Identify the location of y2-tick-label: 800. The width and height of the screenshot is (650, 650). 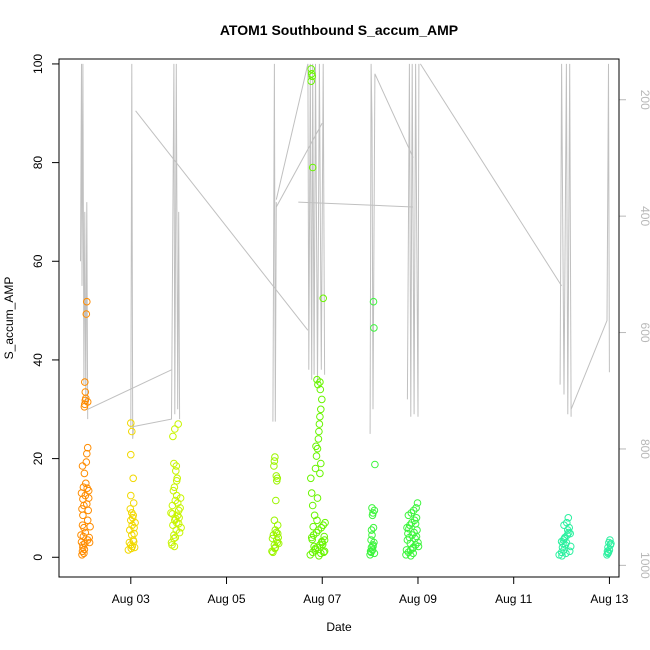
(644, 449).